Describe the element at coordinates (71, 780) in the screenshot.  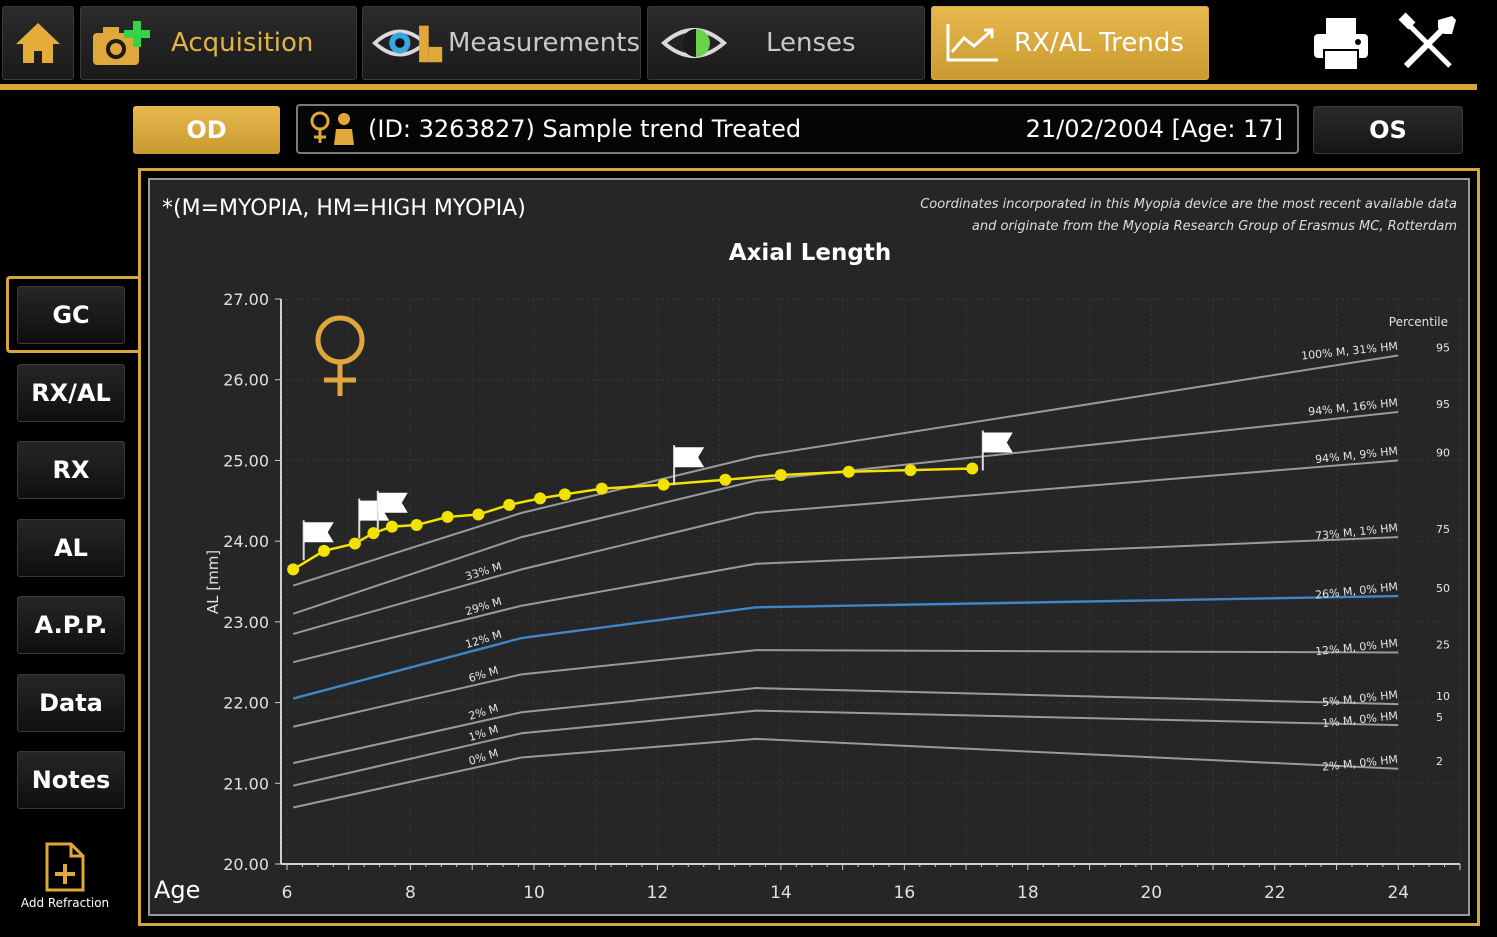
I see `sidebar-item-notes: Notes` at that location.